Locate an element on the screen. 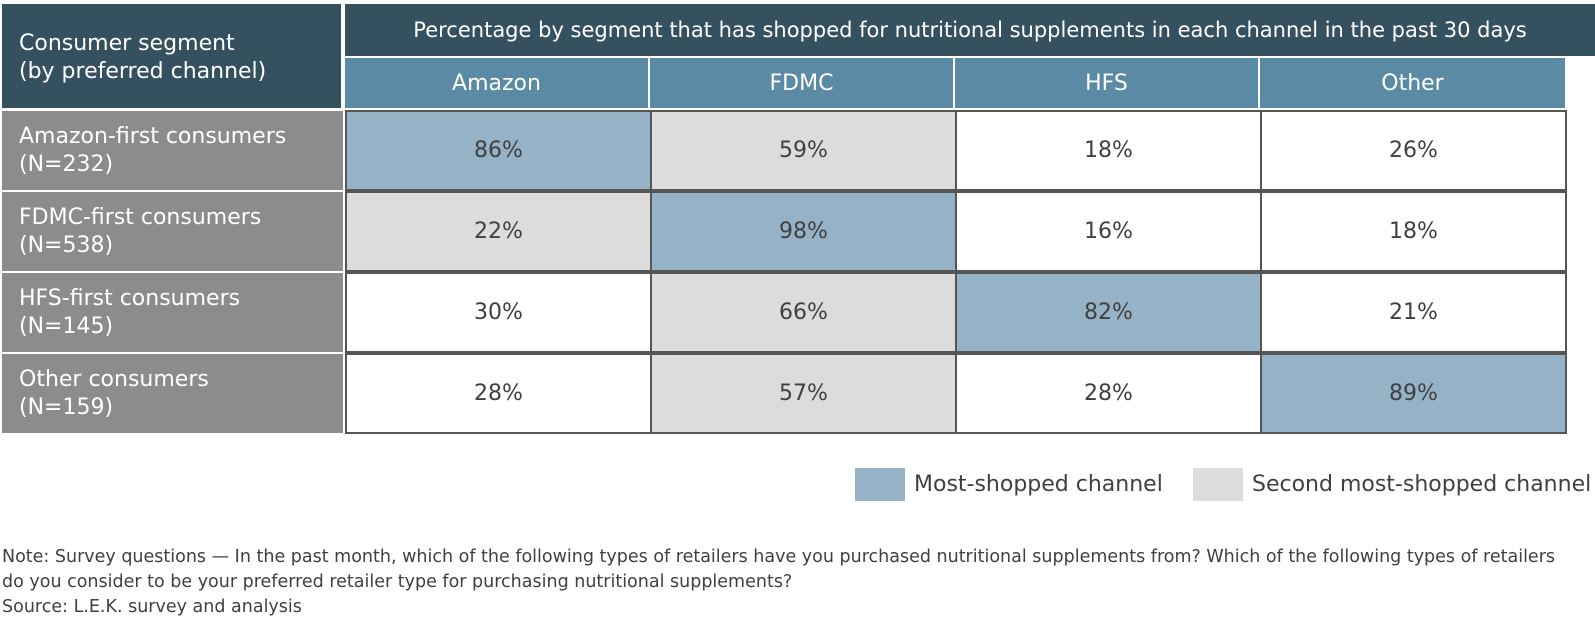  column-header-fdmc: FDMC is located at coordinates (801, 83).